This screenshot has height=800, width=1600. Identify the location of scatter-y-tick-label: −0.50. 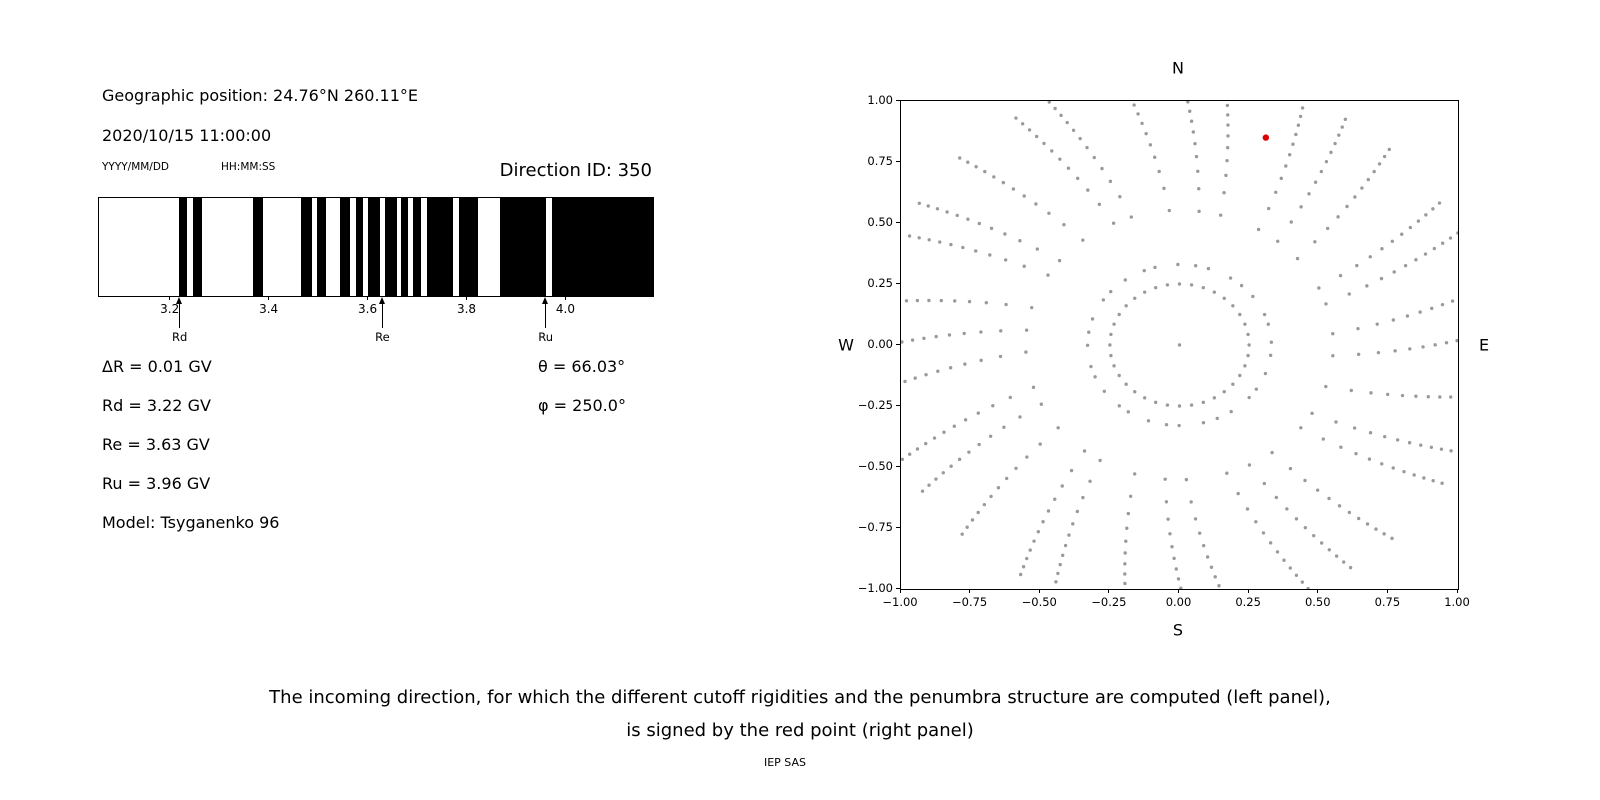
(875, 466).